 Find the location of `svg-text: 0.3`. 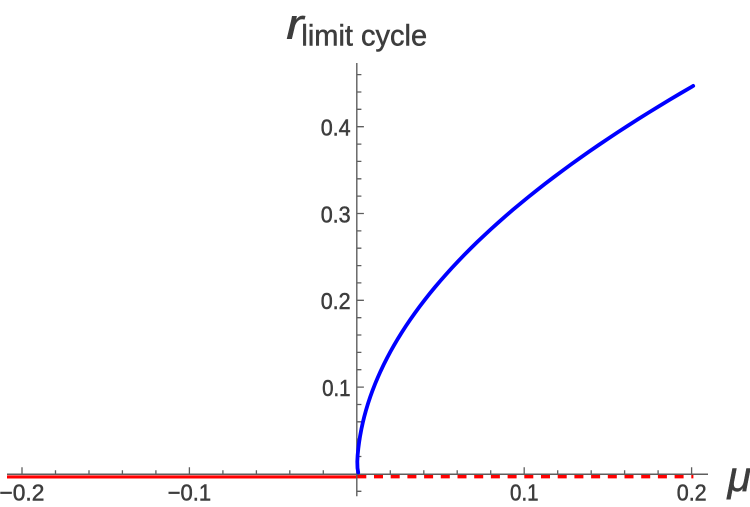

svg-text: 0.3 is located at coordinates (336, 214).